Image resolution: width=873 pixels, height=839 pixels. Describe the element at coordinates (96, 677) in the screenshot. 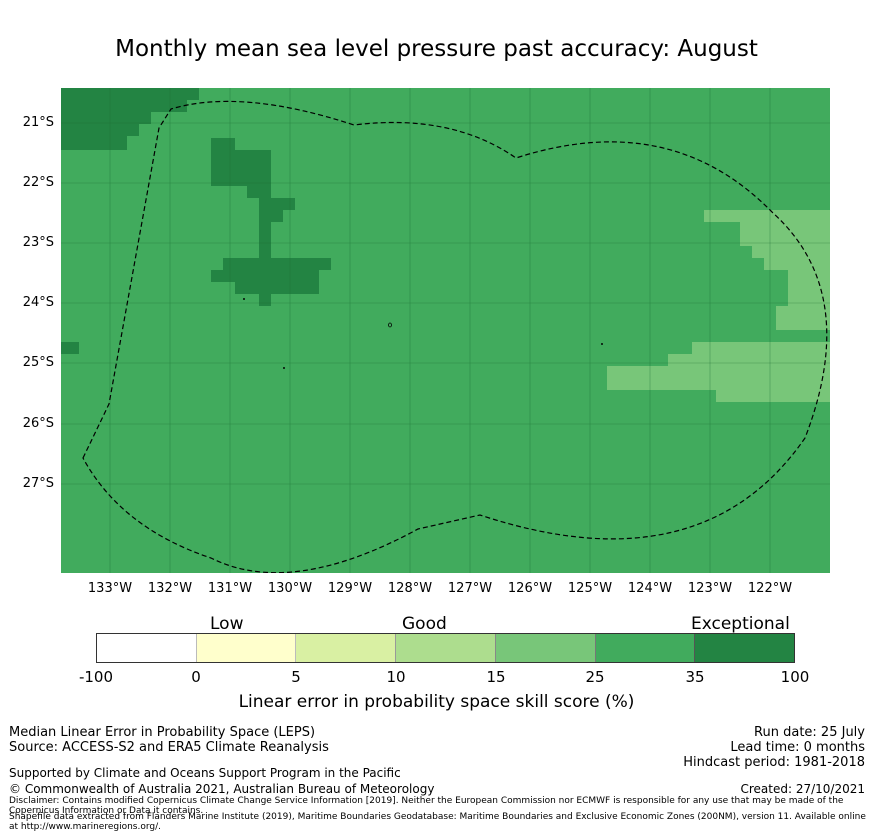

I see `colorbar-tick: -100` at that location.